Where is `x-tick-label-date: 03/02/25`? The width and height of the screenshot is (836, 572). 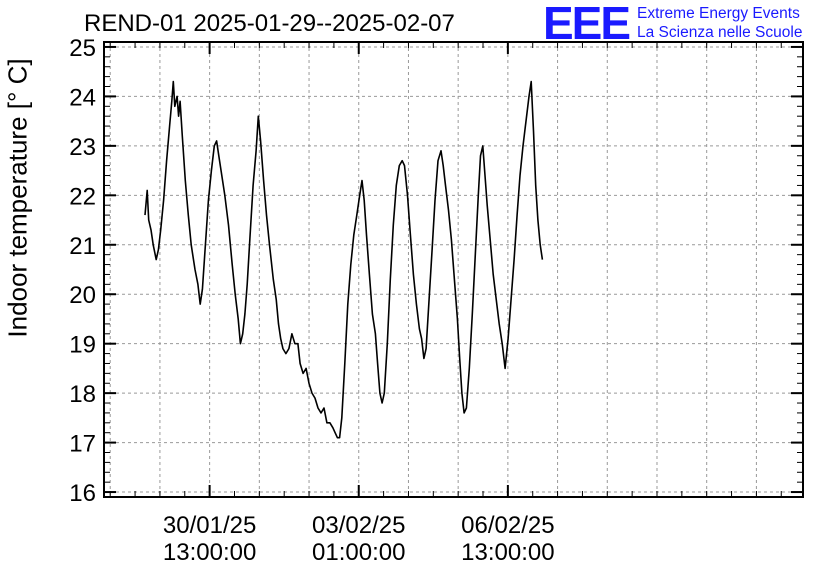 x-tick-label-date: 03/02/25 is located at coordinates (358, 525).